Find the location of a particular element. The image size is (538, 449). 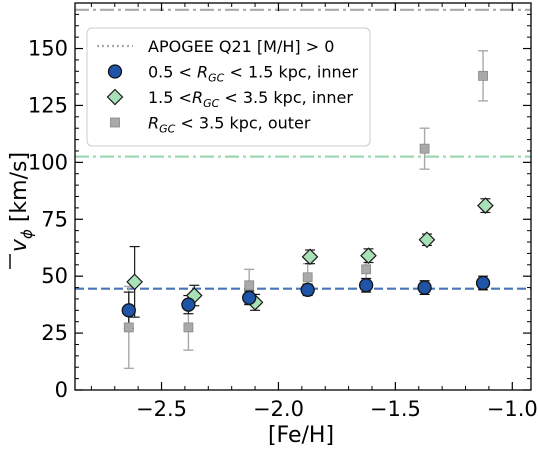

y-tick-label: 100 is located at coordinates (48, 162).